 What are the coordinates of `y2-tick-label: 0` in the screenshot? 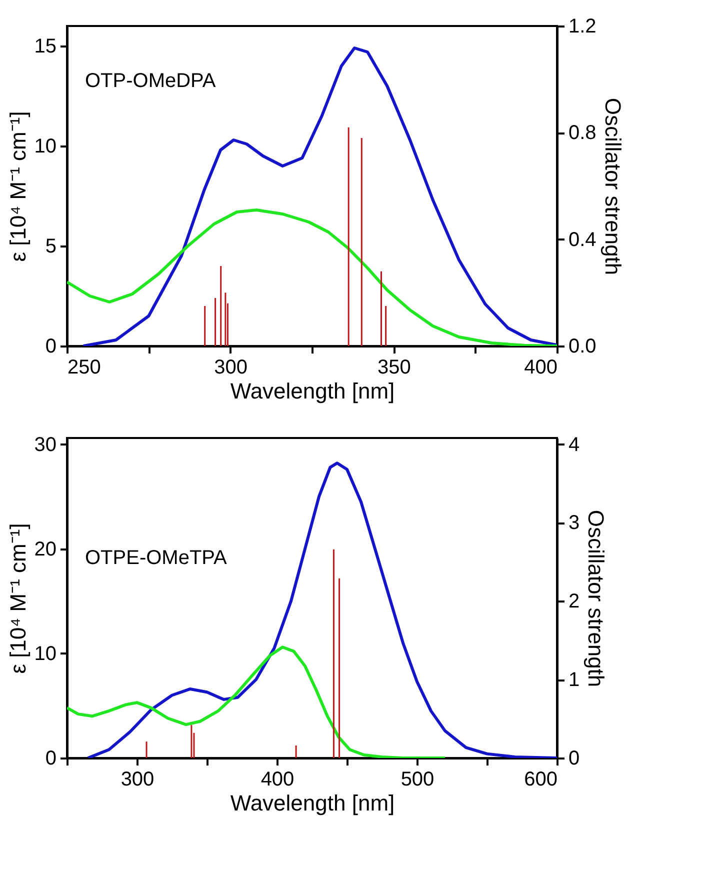 It's located at (574, 759).